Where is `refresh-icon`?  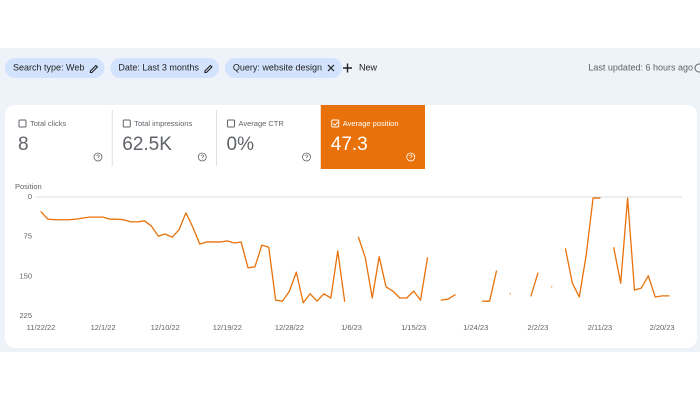
refresh-icon is located at coordinates (697, 68).